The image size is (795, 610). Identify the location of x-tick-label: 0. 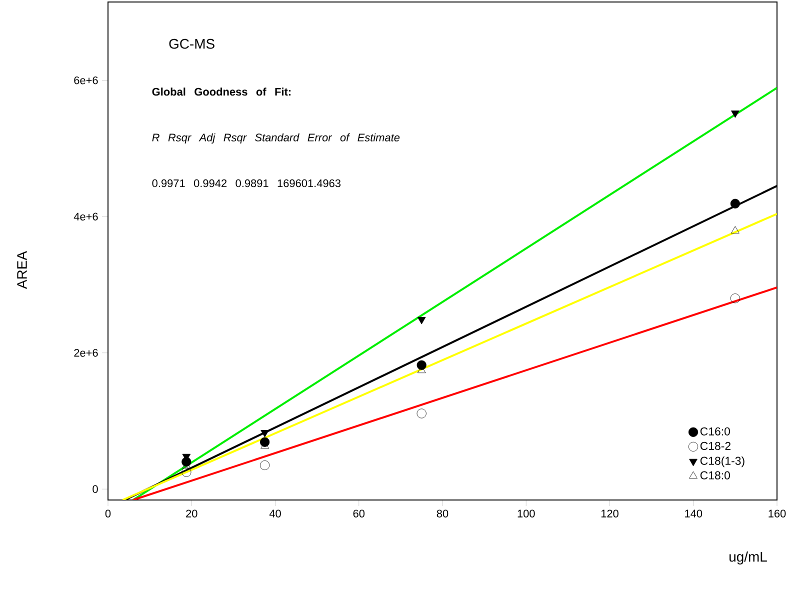
(108, 514).